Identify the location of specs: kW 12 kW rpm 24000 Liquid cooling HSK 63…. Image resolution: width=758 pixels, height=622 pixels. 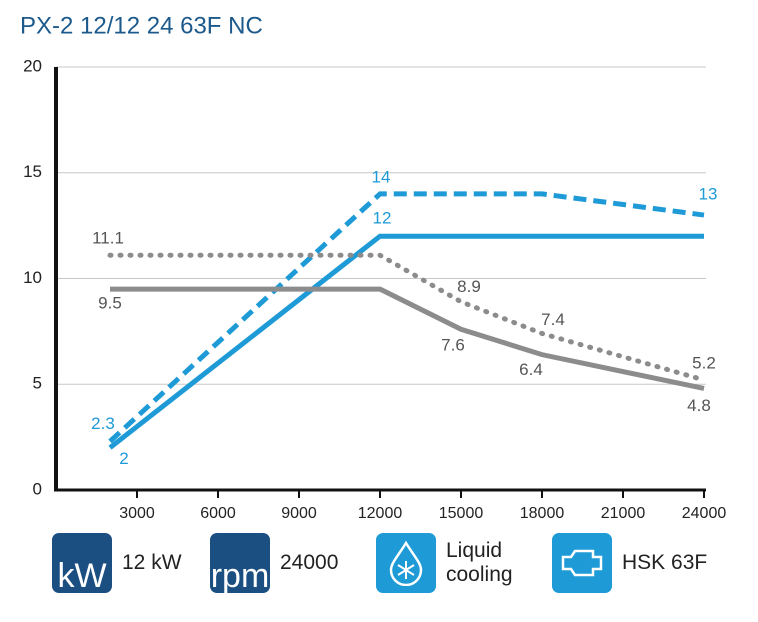
(379, 563).